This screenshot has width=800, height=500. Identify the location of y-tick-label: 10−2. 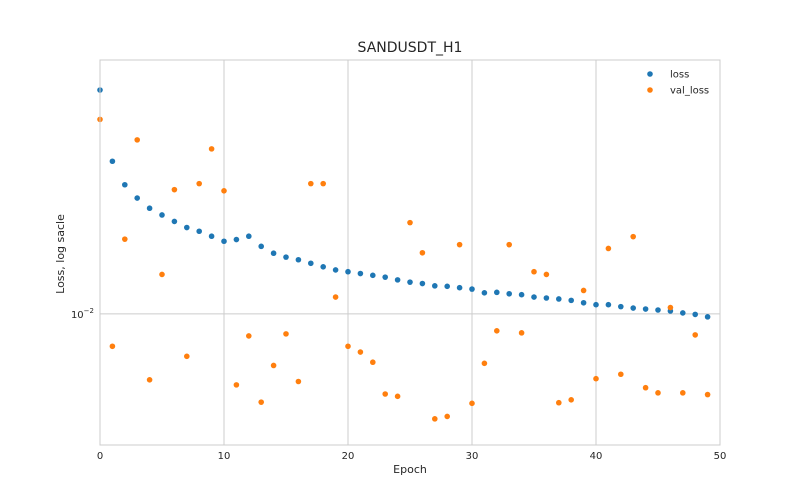
(82, 314).